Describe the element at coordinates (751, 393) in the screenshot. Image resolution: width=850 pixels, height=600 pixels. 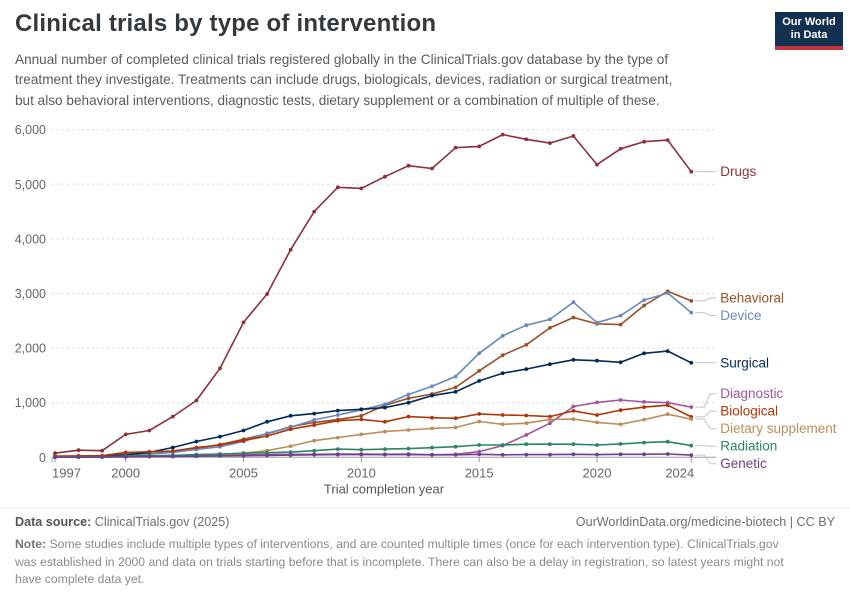
I see `series-label-diagnostic: Diagnostic` at that location.